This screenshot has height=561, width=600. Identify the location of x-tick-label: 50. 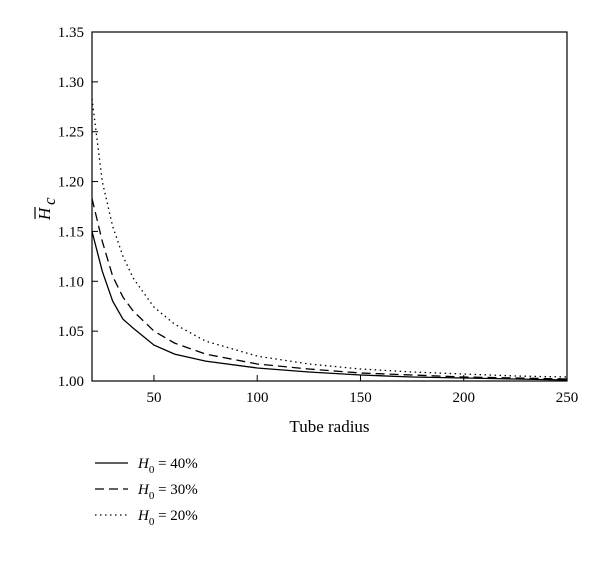
(153, 398).